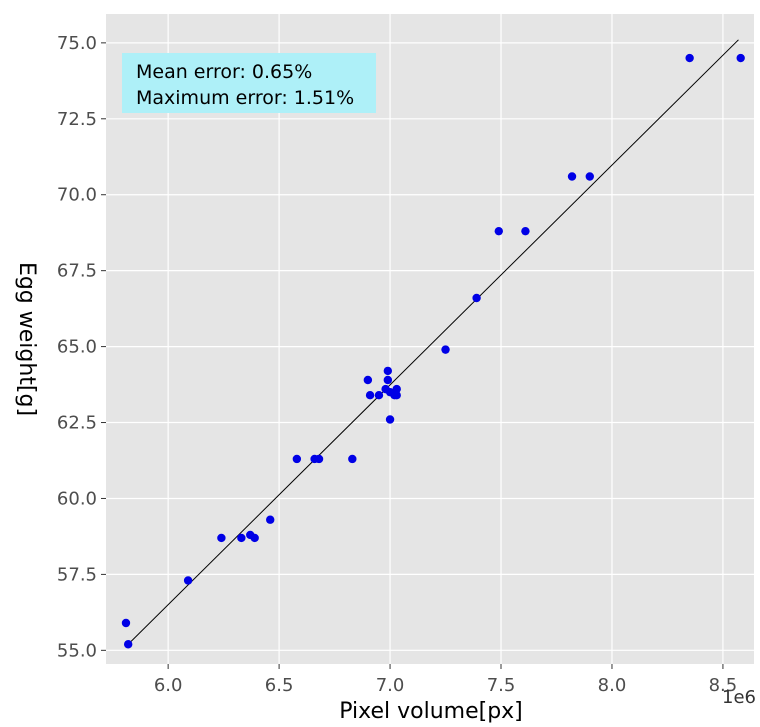  What do you see at coordinates (77, 271) in the screenshot?
I see `y-tick-label: 67.5` at bounding box center [77, 271].